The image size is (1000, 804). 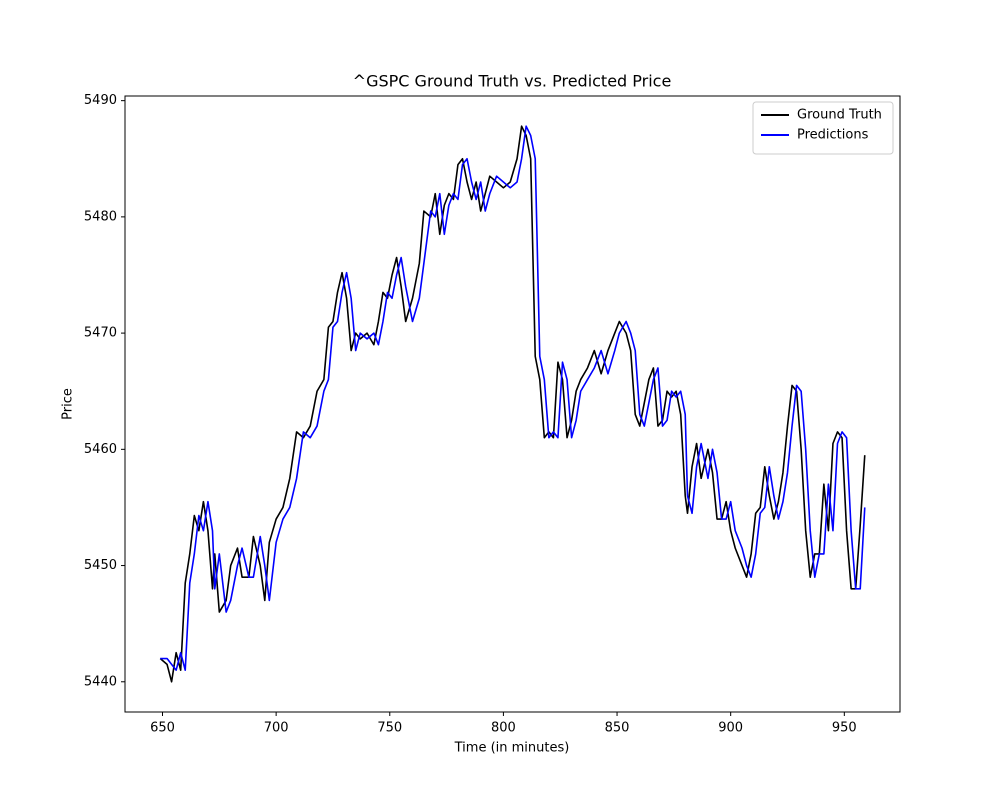 What do you see at coordinates (617, 728) in the screenshot?
I see `x-tick-label: 850` at bounding box center [617, 728].